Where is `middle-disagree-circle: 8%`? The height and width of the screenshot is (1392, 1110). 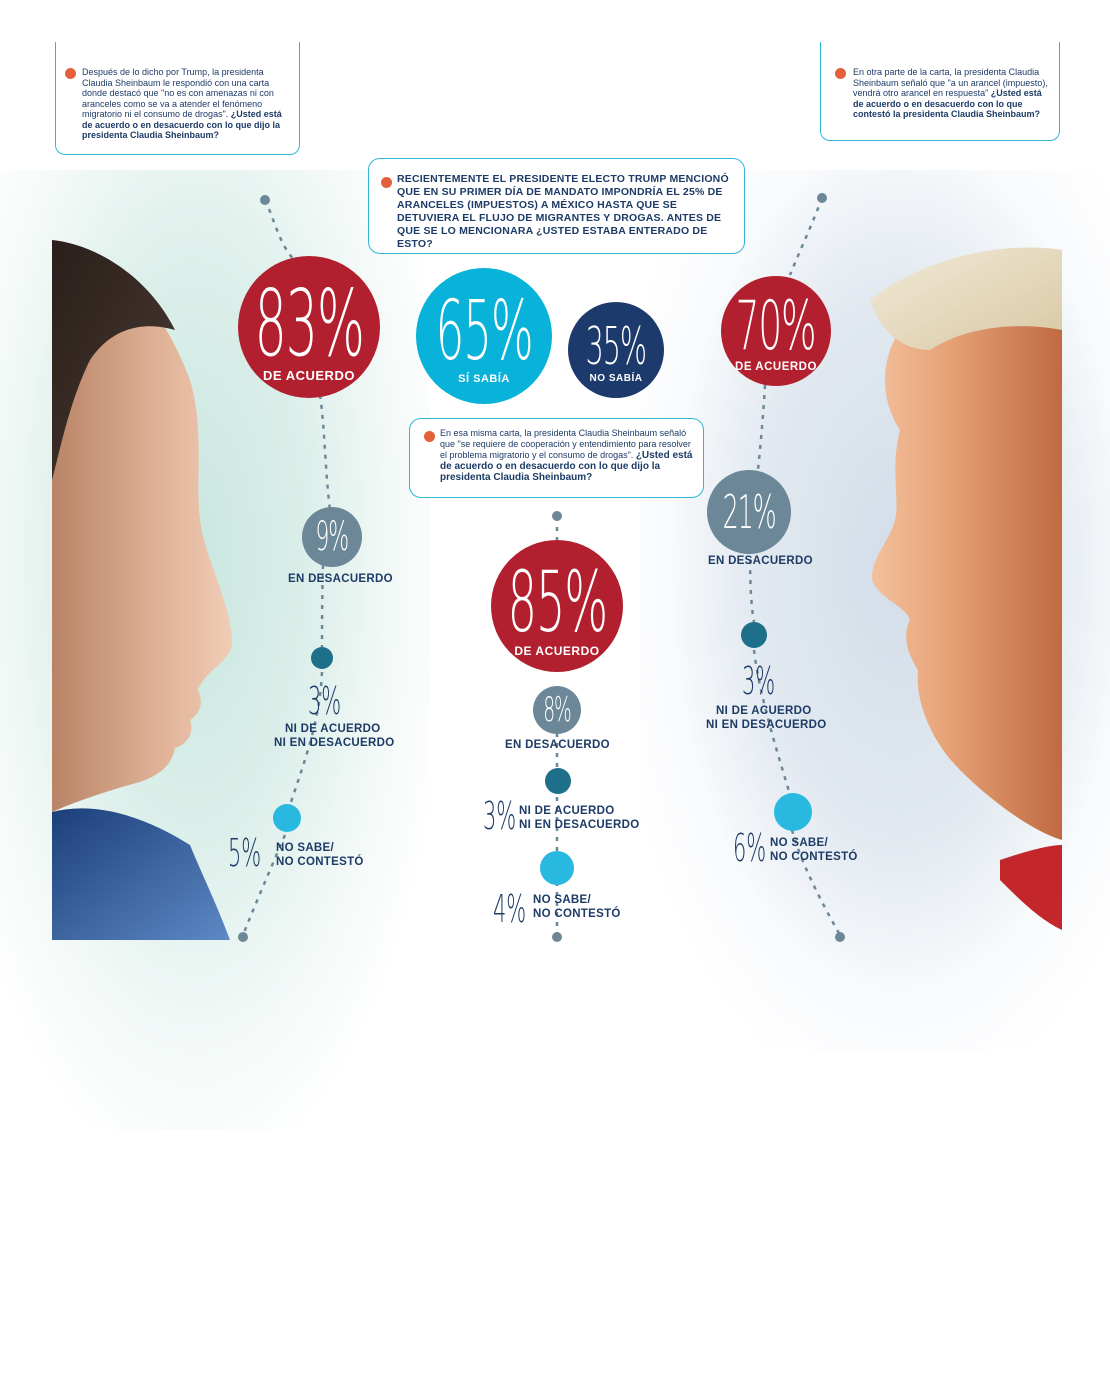 middle-disagree-circle: 8% is located at coordinates (557, 710).